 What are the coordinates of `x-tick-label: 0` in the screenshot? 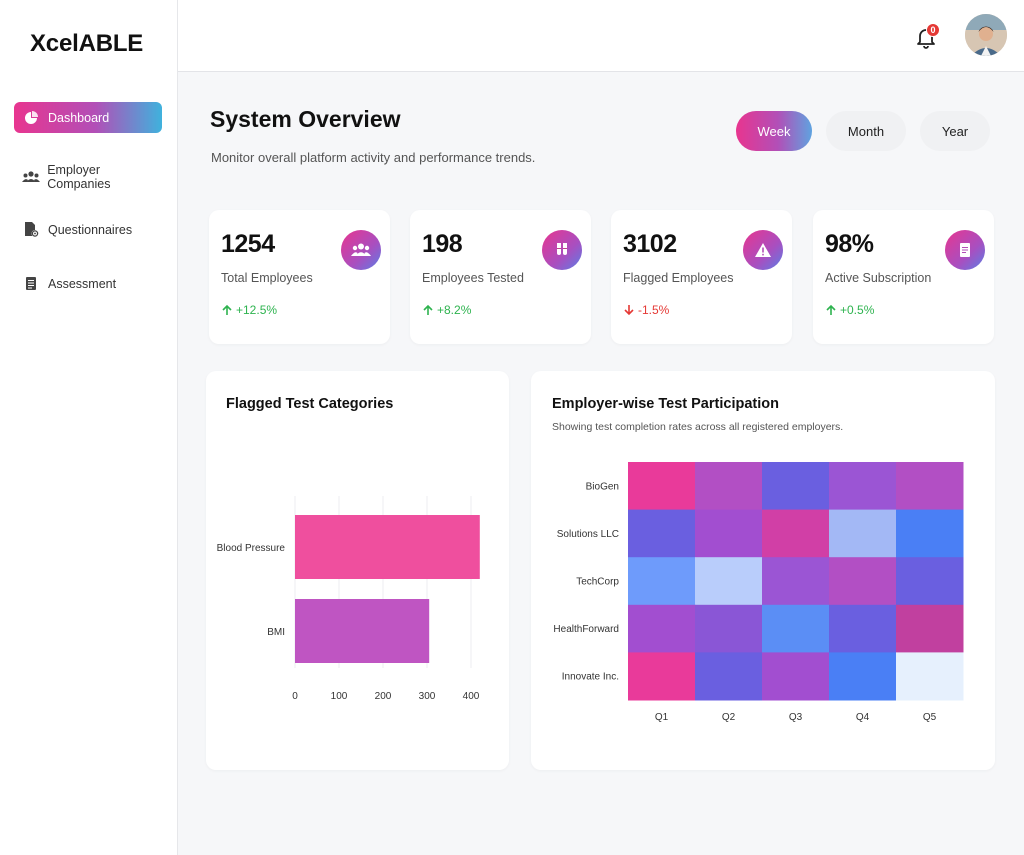 It's located at (295, 696).